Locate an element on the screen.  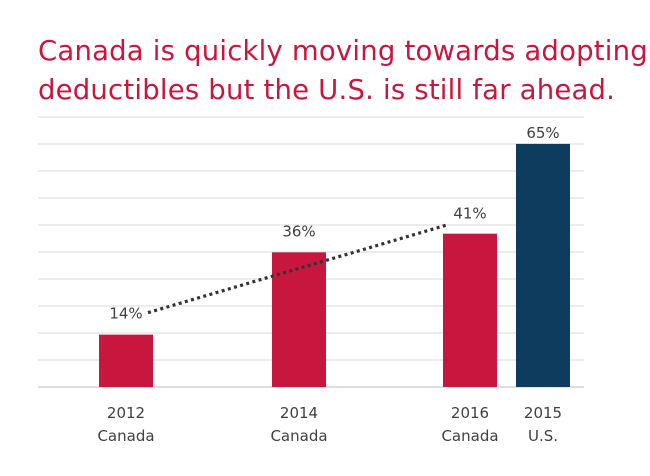
trend-line-group is located at coordinates (298, 269).